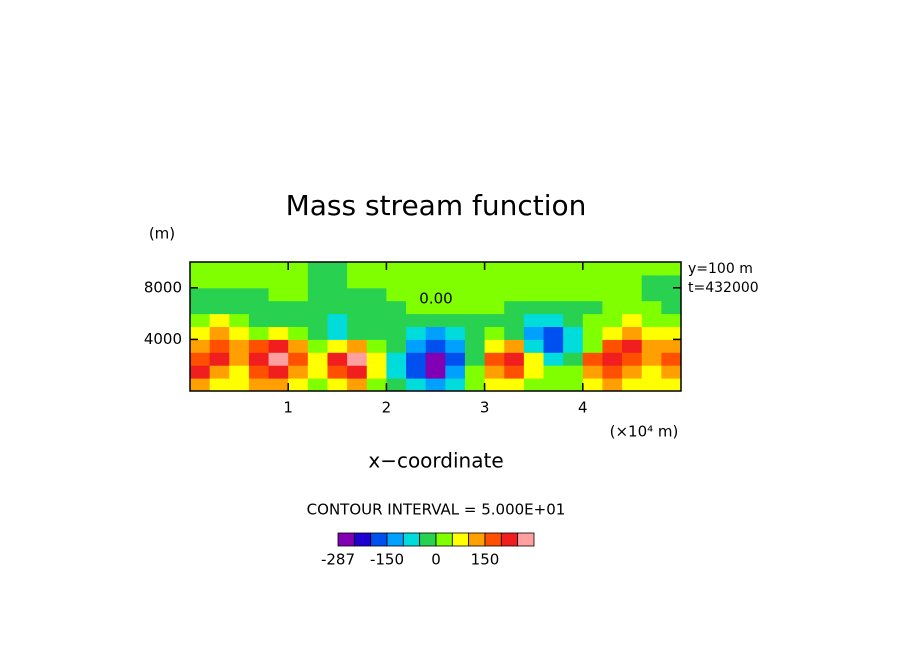 This screenshot has height=654, width=904. What do you see at coordinates (723, 288) in the screenshot?
I see `info-text: t=432000` at bounding box center [723, 288].